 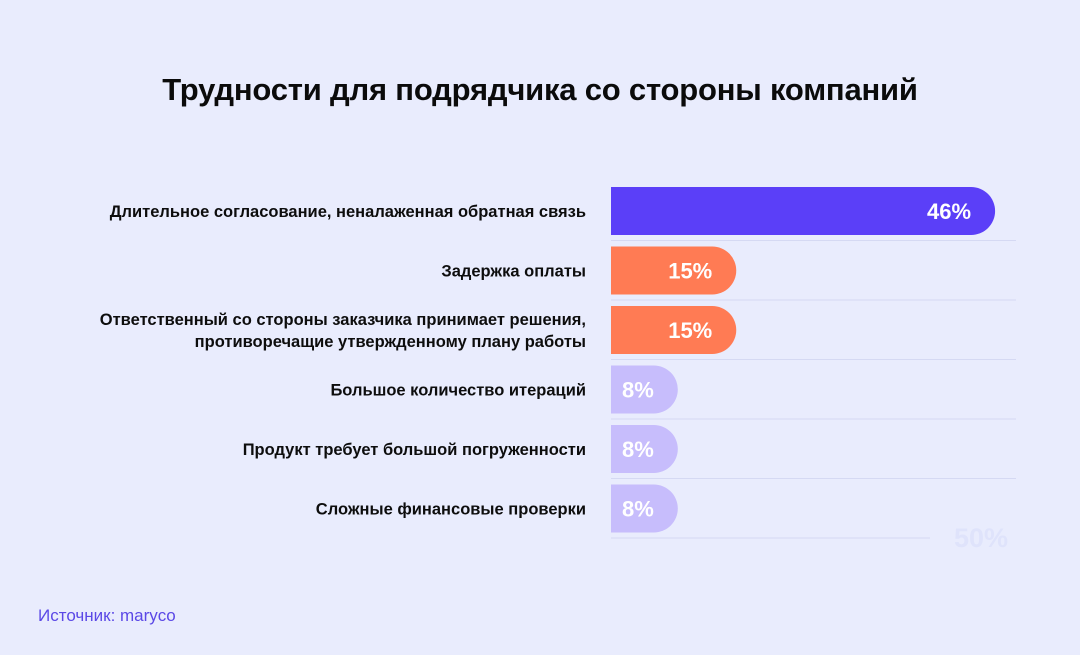 I want to click on category-label: Сложные финансовые проверки, so click(x=451, y=510).